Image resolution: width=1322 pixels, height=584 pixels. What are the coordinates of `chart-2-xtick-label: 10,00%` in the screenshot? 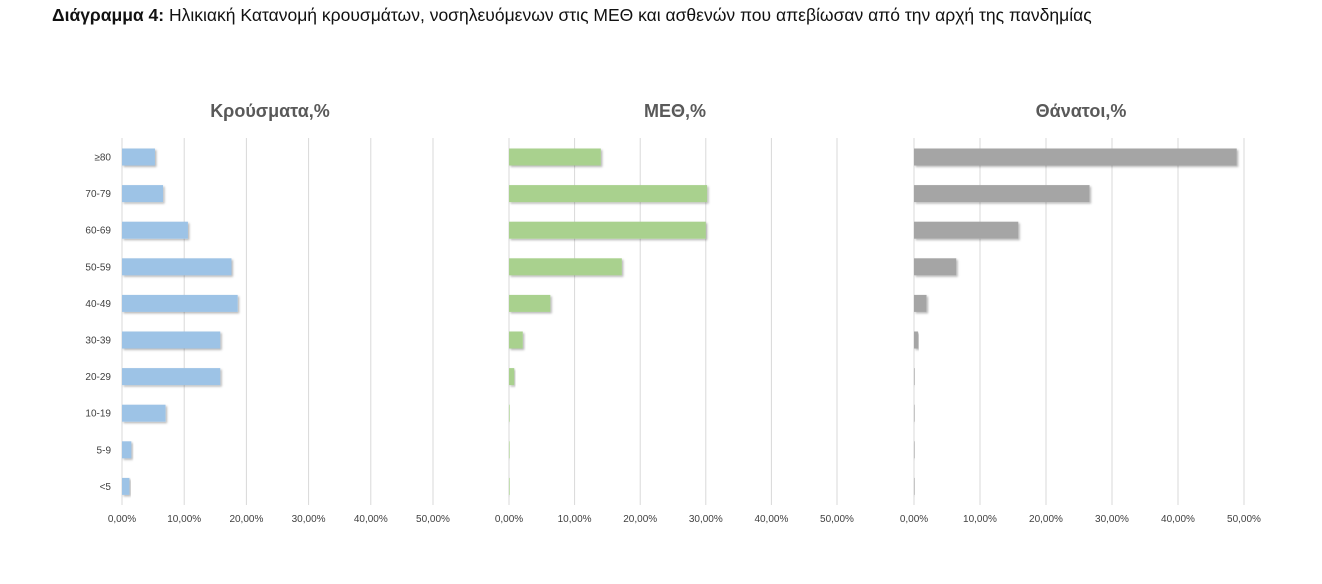 It's located at (980, 519).